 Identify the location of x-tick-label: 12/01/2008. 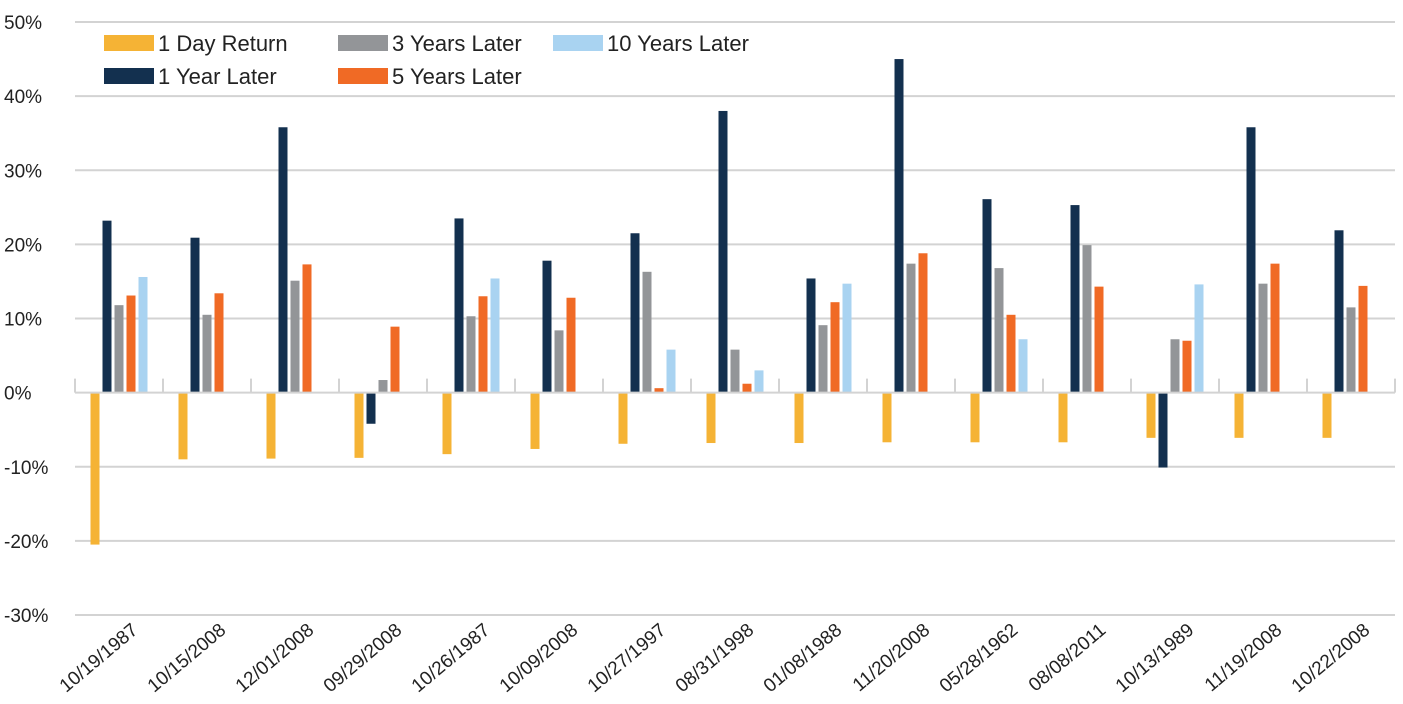
(275, 658).